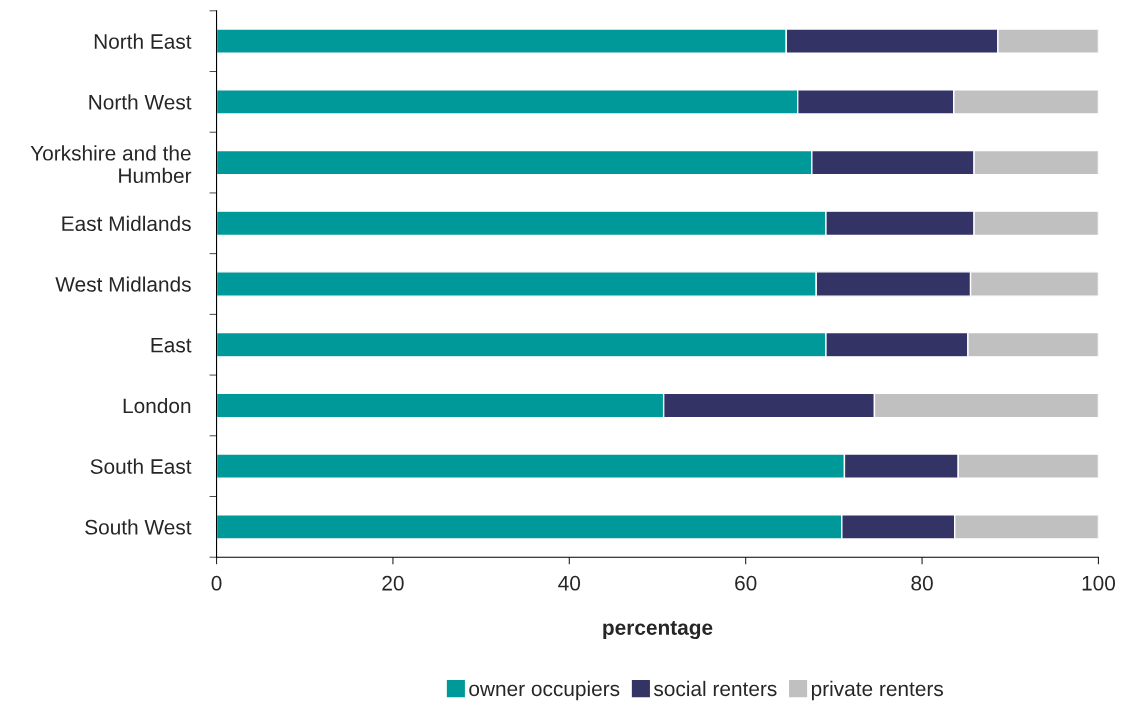 The image size is (1122, 719). Describe the element at coordinates (1098, 583) in the screenshot. I see `x-tick-label: 100` at that location.